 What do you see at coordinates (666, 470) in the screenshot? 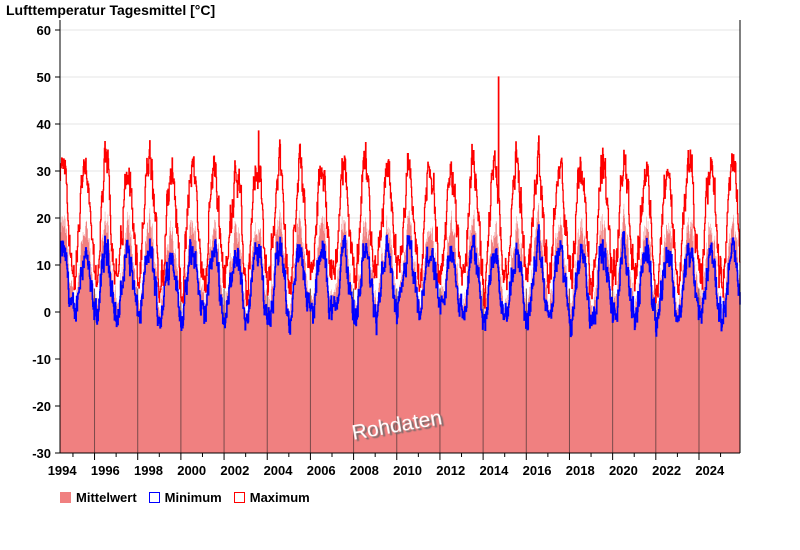
I see `x-tick-label: 2022` at bounding box center [666, 470].